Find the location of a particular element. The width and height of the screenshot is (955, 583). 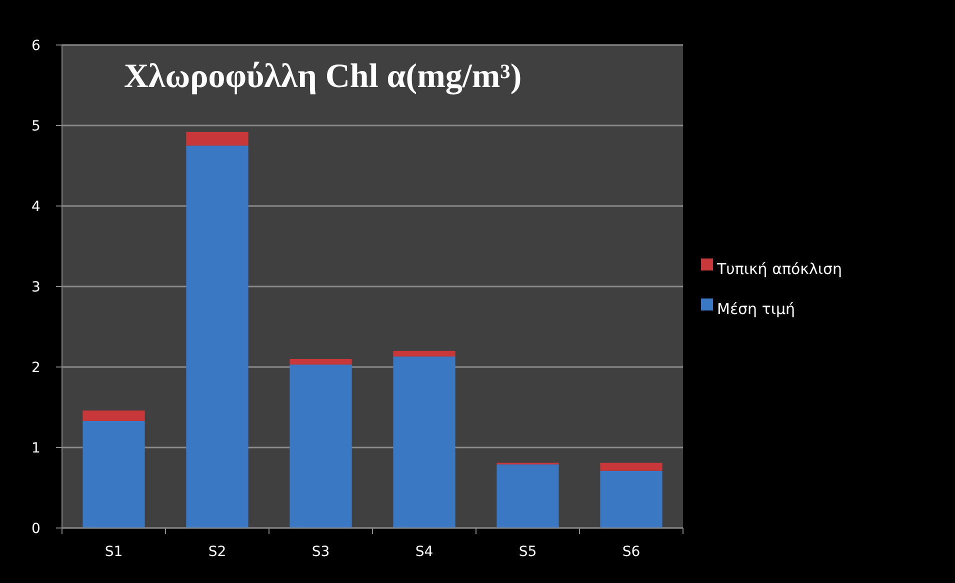

x-tick-label: S3 is located at coordinates (321, 552).